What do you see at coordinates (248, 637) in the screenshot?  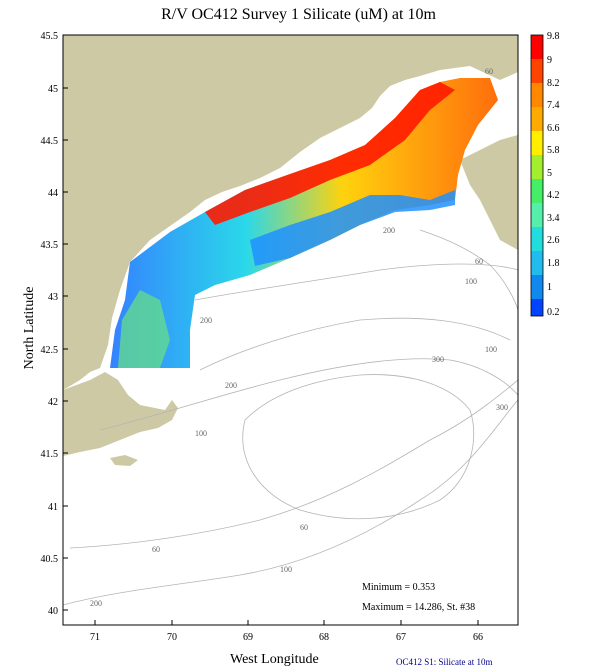 I see `lon-tick-69: 69` at bounding box center [248, 637].